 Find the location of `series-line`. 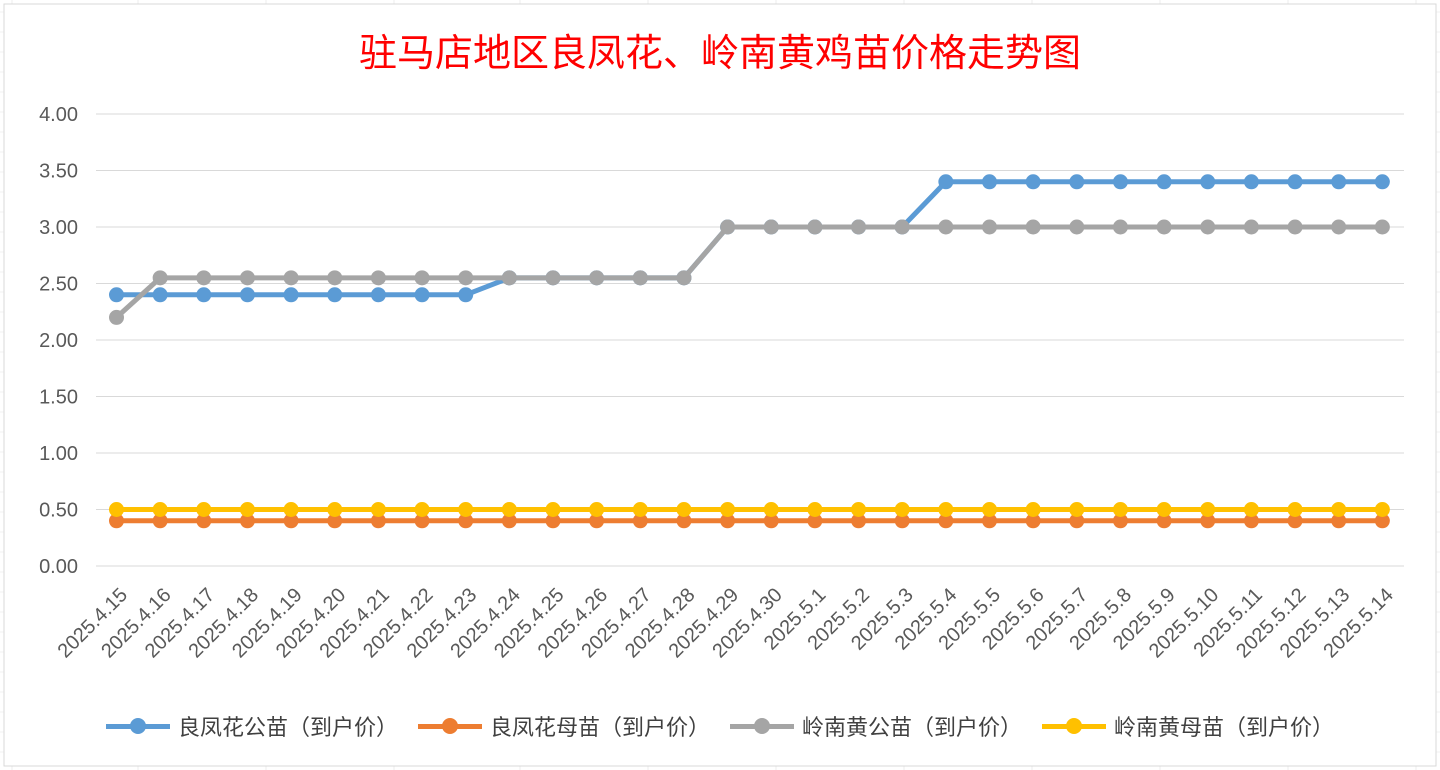

series-line is located at coordinates (749, 272).